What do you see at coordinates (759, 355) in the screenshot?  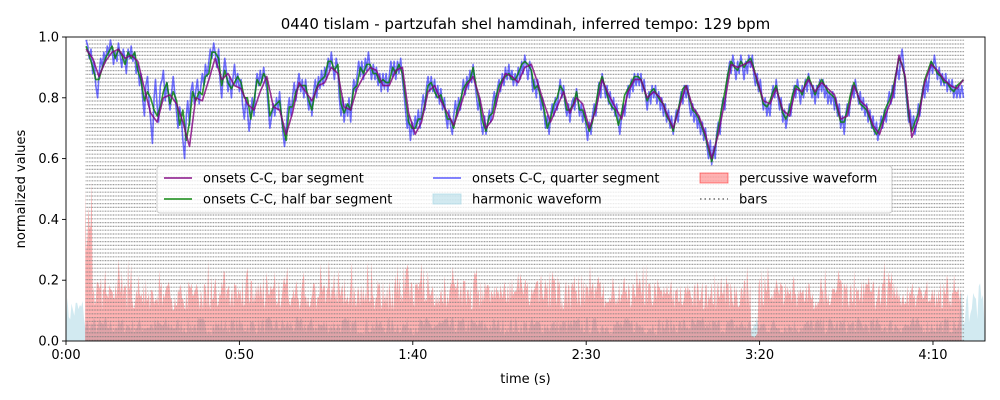 I see `x-tick-label-4: 3:20` at bounding box center [759, 355].